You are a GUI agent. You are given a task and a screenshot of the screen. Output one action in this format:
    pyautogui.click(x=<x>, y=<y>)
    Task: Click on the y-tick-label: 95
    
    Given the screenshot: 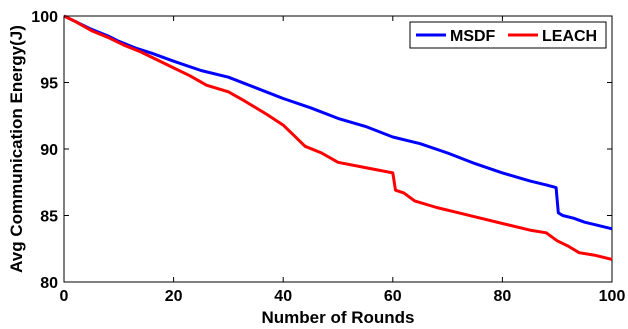 What is the action you would take?
    pyautogui.click(x=49, y=84)
    